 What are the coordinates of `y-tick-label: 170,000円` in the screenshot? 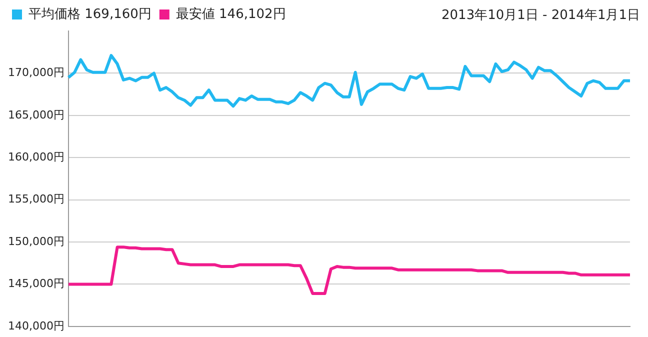 It's located at (36, 73).